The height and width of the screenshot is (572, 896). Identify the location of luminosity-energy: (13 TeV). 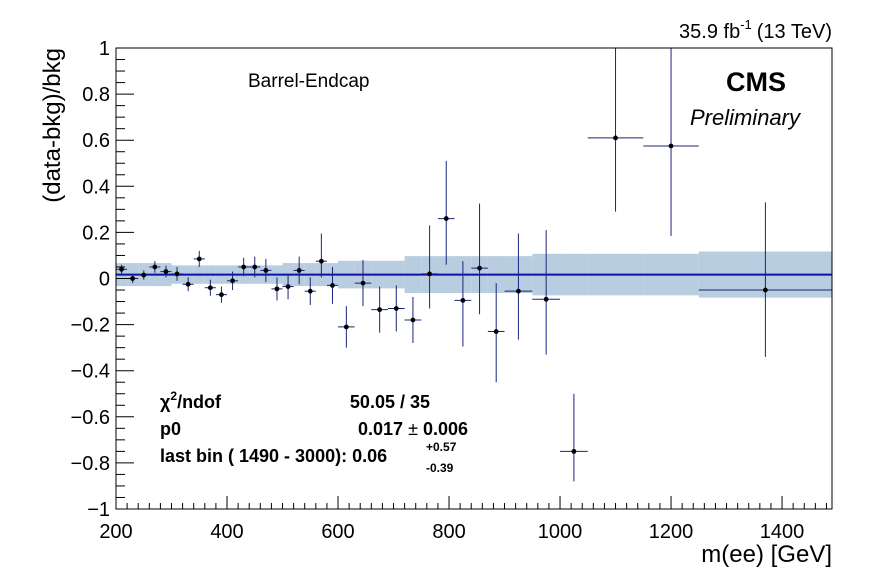
(794, 32).